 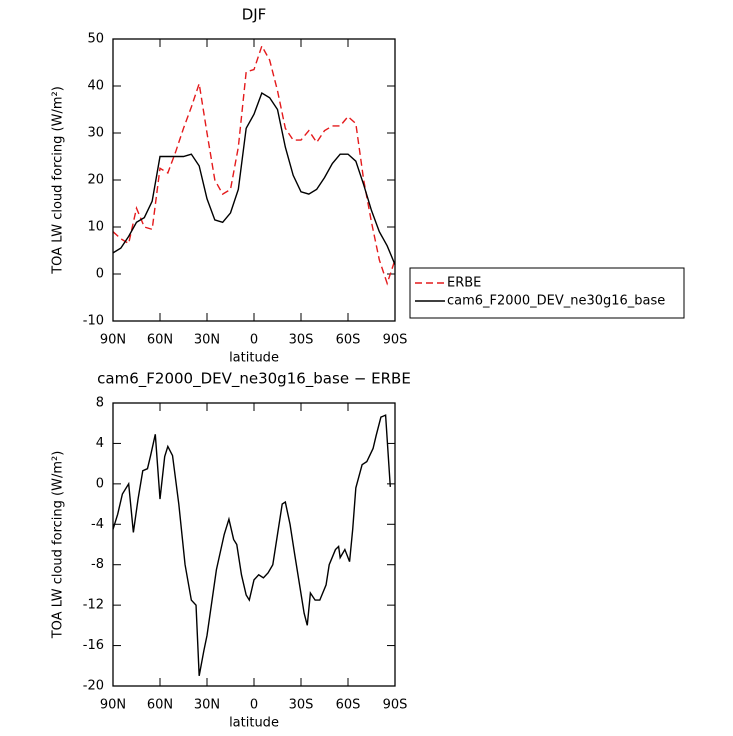 I want to click on plot-frame, so click(x=254, y=180).